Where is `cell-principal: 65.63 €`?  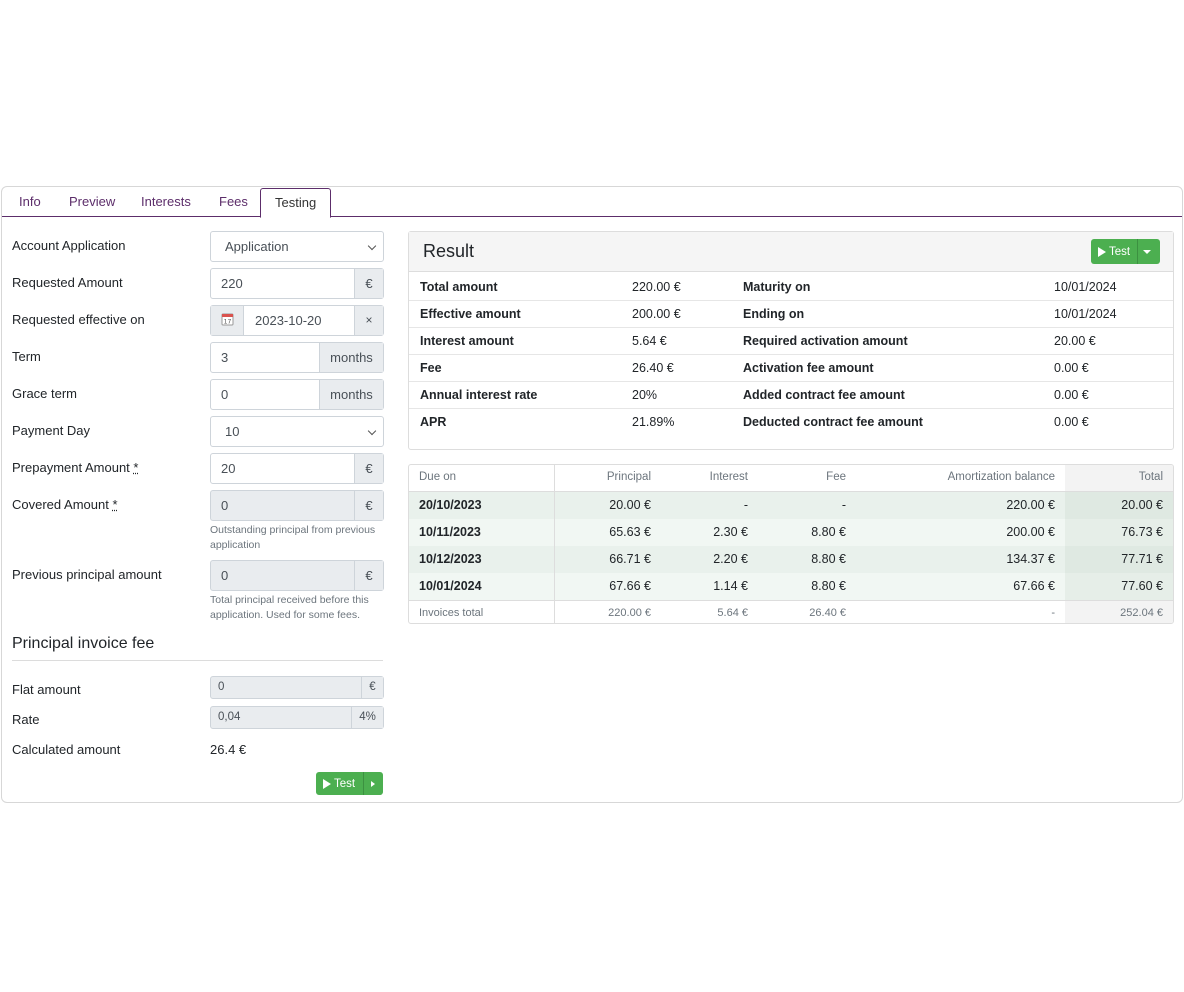
cell-principal: 65.63 € is located at coordinates (630, 532).